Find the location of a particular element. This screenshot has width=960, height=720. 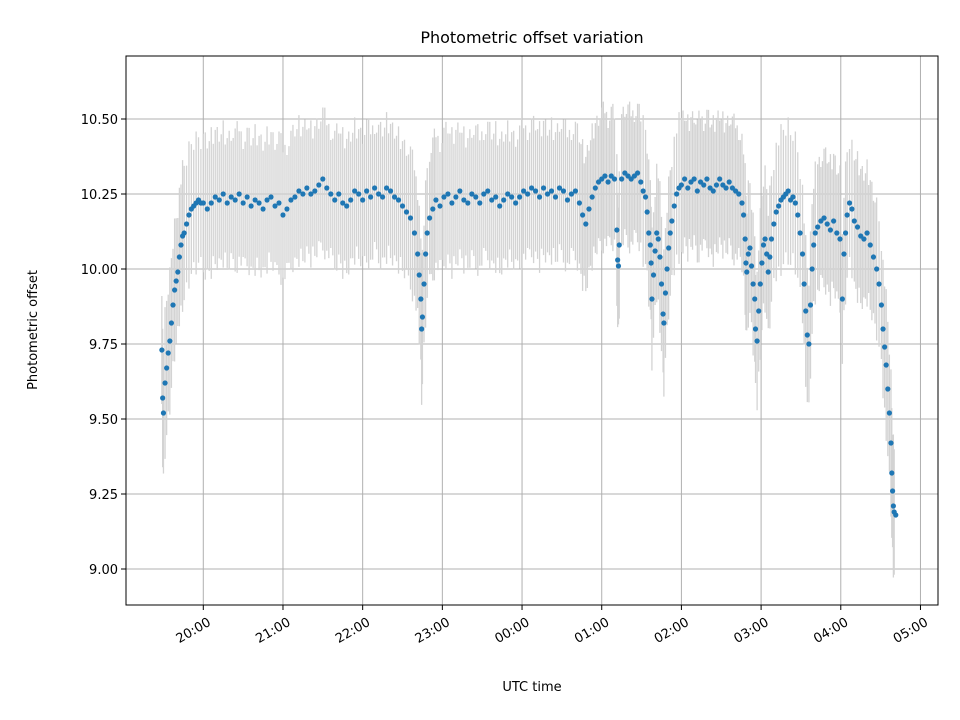

y-ticks: 9.00 9.25 9.50 9.75 10.00 10.25 10.50 is located at coordinates (103, 345).